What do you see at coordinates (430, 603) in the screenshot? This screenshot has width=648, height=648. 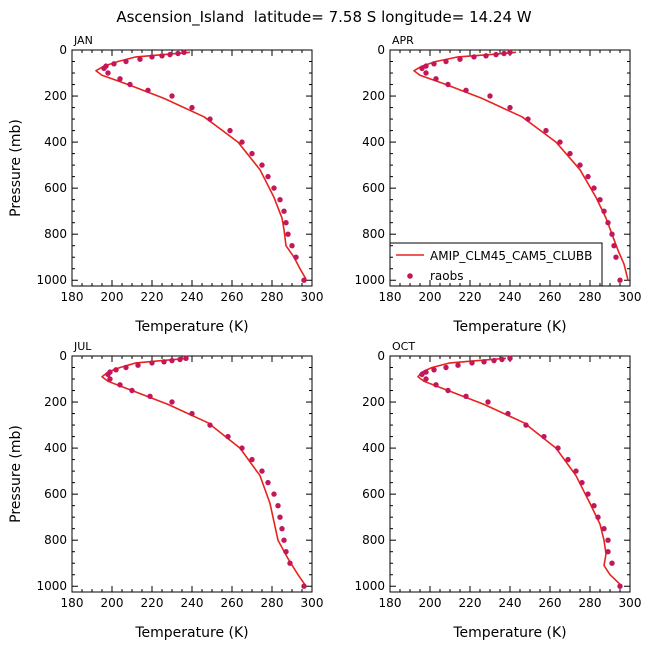 I see `x-tick-label: 200` at bounding box center [430, 603].